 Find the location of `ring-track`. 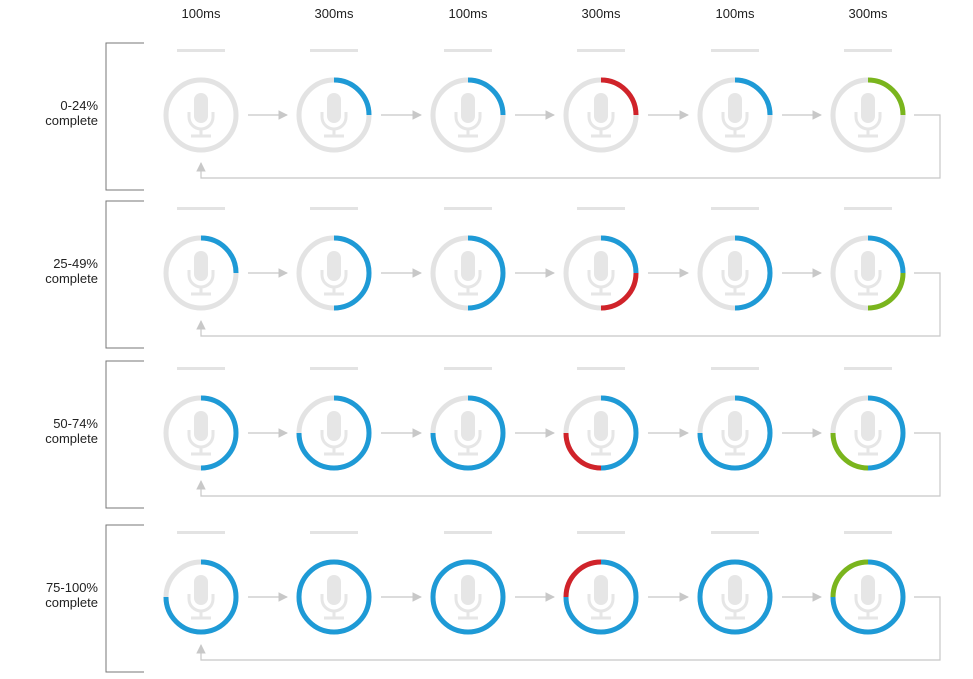

ring-track is located at coordinates (201, 115).